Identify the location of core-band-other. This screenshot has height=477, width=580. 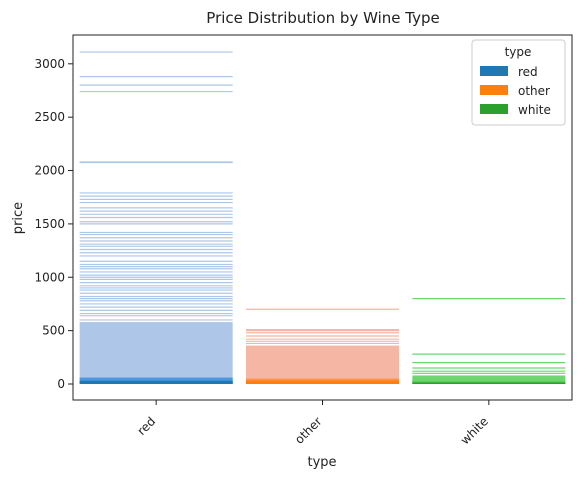
(322, 382).